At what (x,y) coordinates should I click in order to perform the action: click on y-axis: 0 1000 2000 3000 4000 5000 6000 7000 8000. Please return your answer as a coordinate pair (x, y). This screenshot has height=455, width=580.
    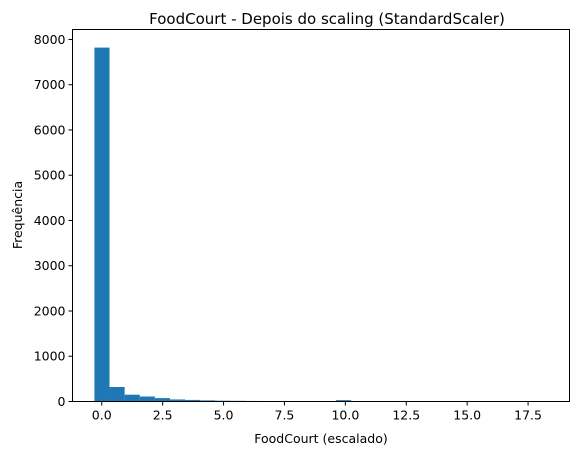
    Looking at the image, I should click on (53, 220).